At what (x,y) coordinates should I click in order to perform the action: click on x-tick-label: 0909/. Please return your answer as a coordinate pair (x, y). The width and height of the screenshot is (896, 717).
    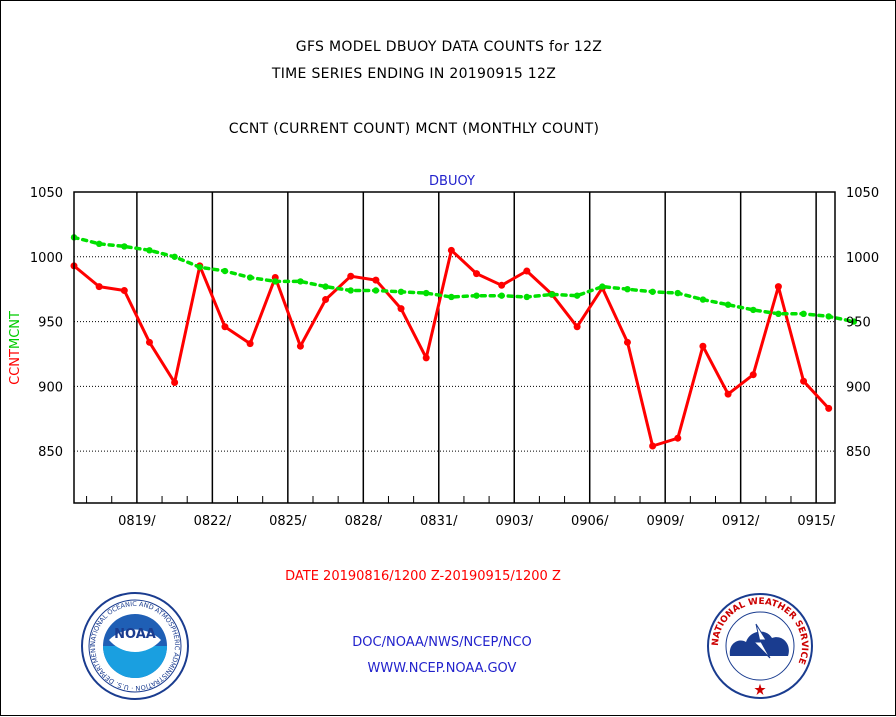
    Looking at the image, I should click on (665, 521).